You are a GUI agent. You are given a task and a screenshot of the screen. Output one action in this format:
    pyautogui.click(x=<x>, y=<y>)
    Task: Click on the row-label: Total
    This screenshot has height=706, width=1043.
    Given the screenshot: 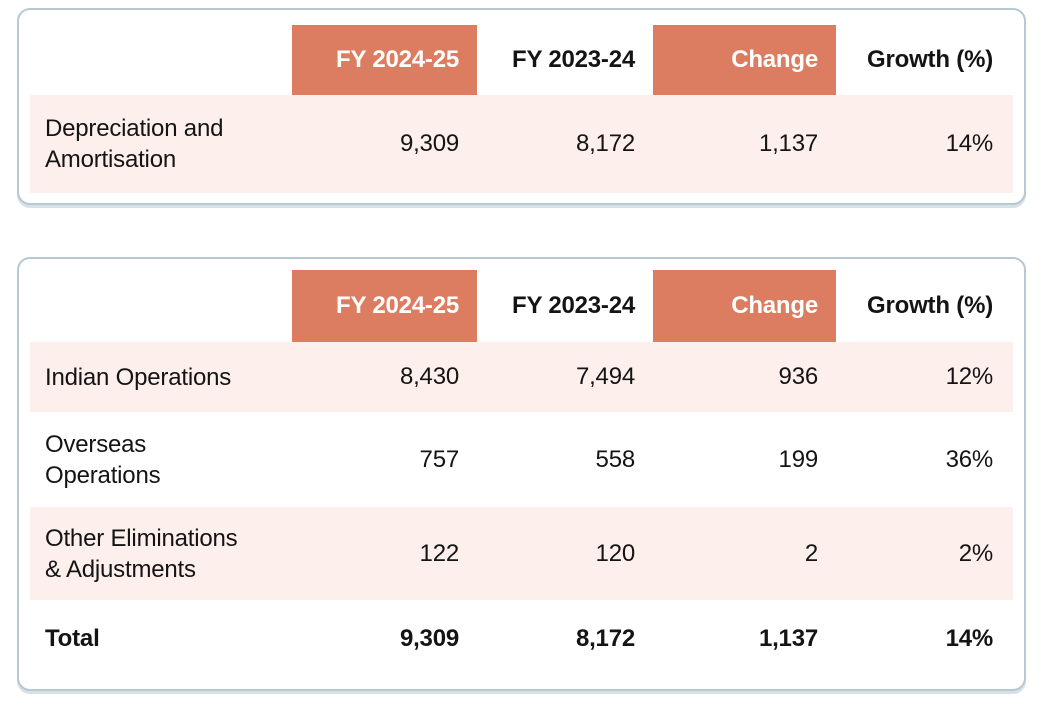 What is the action you would take?
    pyautogui.click(x=72, y=638)
    